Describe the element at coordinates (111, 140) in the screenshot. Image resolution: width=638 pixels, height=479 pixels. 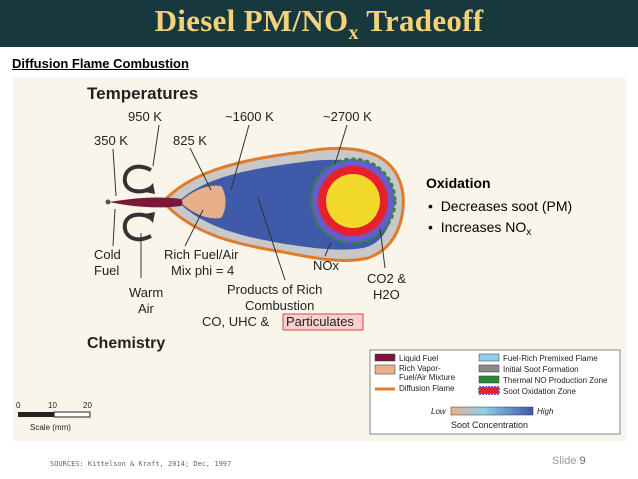
I see `temp-350-label: 350 K` at that location.